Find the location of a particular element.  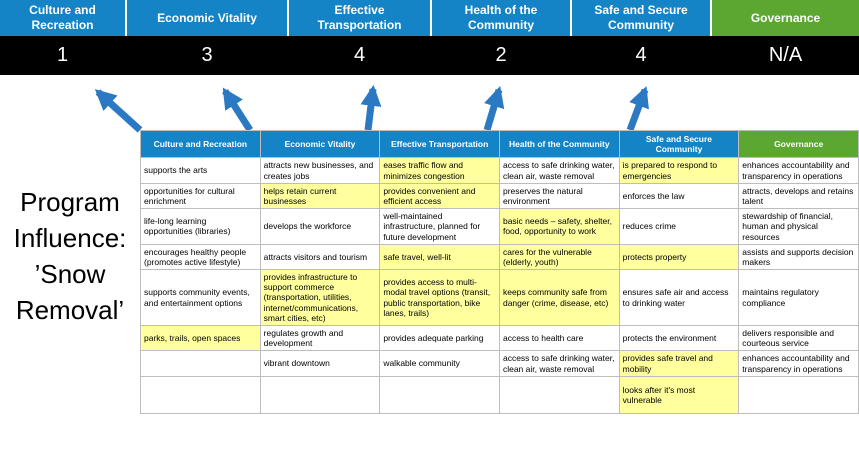

matrix-header-health-of-the-community: Health of the Community is located at coordinates (559, 144).